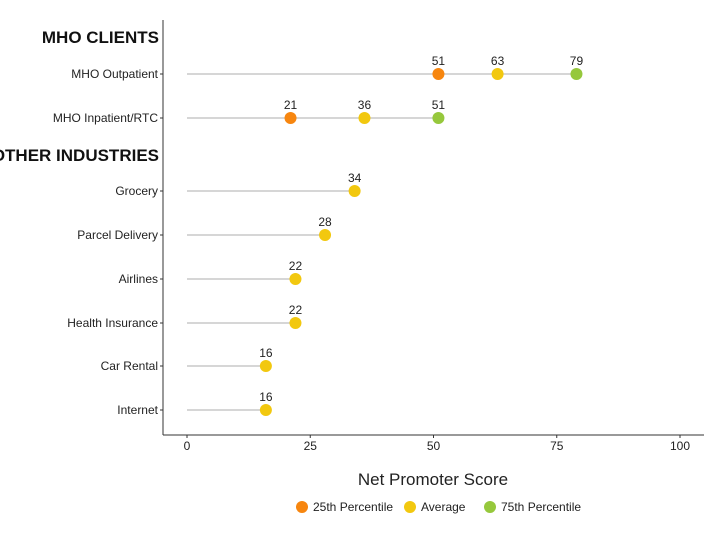 The width and height of the screenshot is (720, 540). I want to click on legend-label: 25th Percentile, so click(353, 507).